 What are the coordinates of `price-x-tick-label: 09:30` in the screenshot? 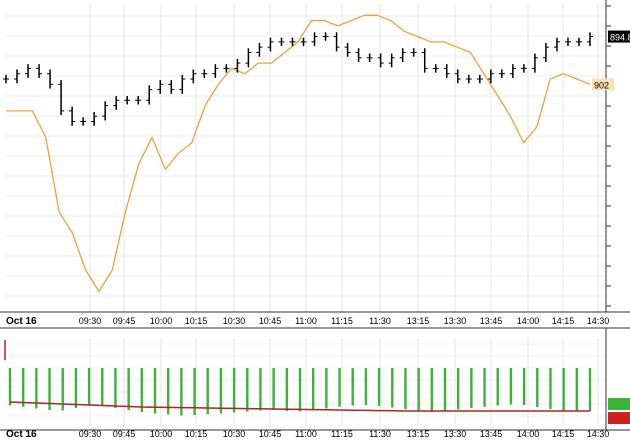 It's located at (90, 321).